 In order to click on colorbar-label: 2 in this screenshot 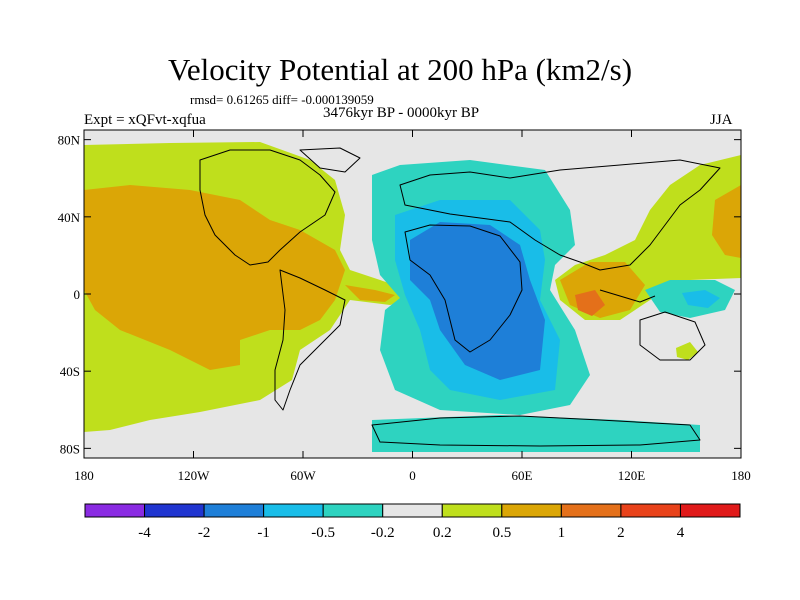, I will do `click(621, 533)`.